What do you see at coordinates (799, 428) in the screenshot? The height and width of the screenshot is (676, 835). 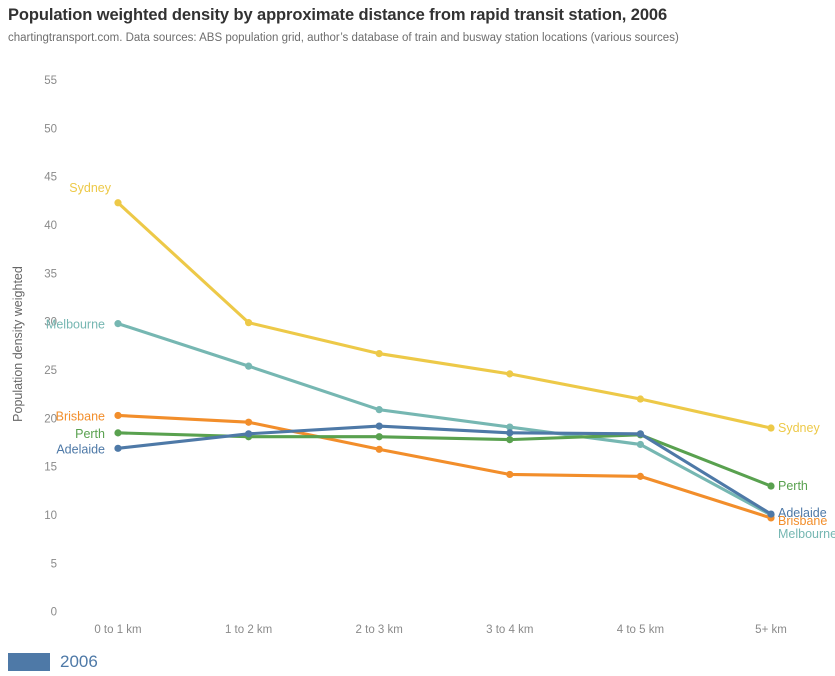 I see `series-label-right-sydney: Sydney` at bounding box center [799, 428].